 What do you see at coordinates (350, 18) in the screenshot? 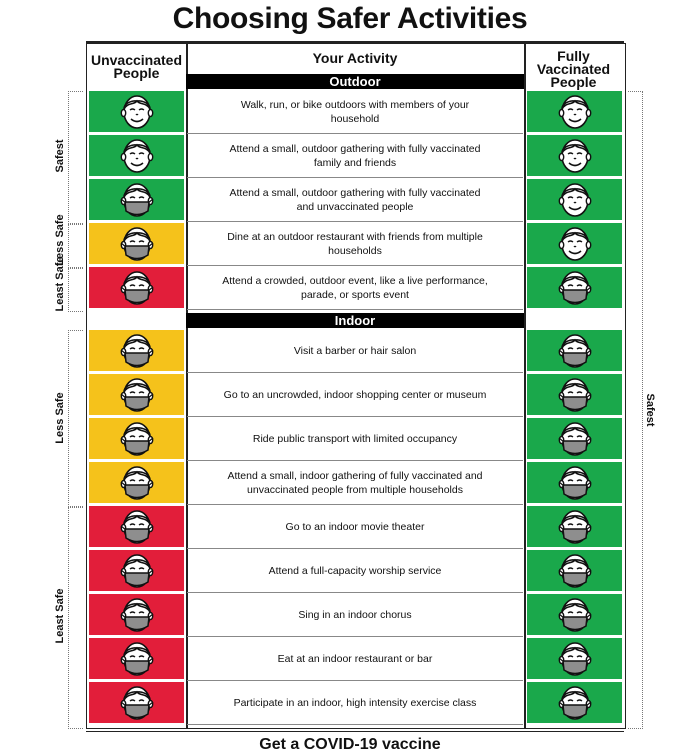
I see `page-title: Choosing Safer Activities` at bounding box center [350, 18].